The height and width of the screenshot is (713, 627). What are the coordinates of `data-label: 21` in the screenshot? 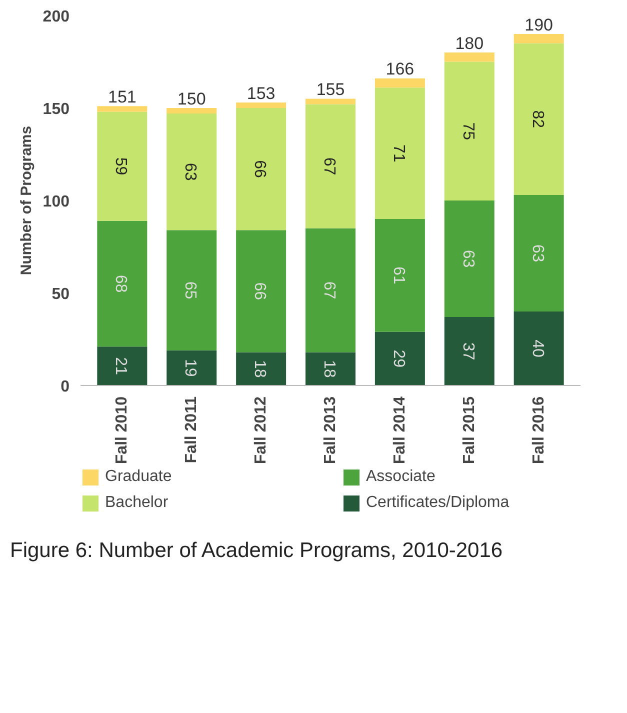 It's located at (121, 366).